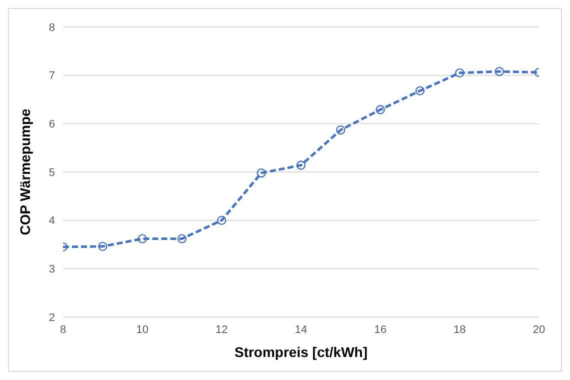  I want to click on y-tick-label: 3, so click(51, 270).